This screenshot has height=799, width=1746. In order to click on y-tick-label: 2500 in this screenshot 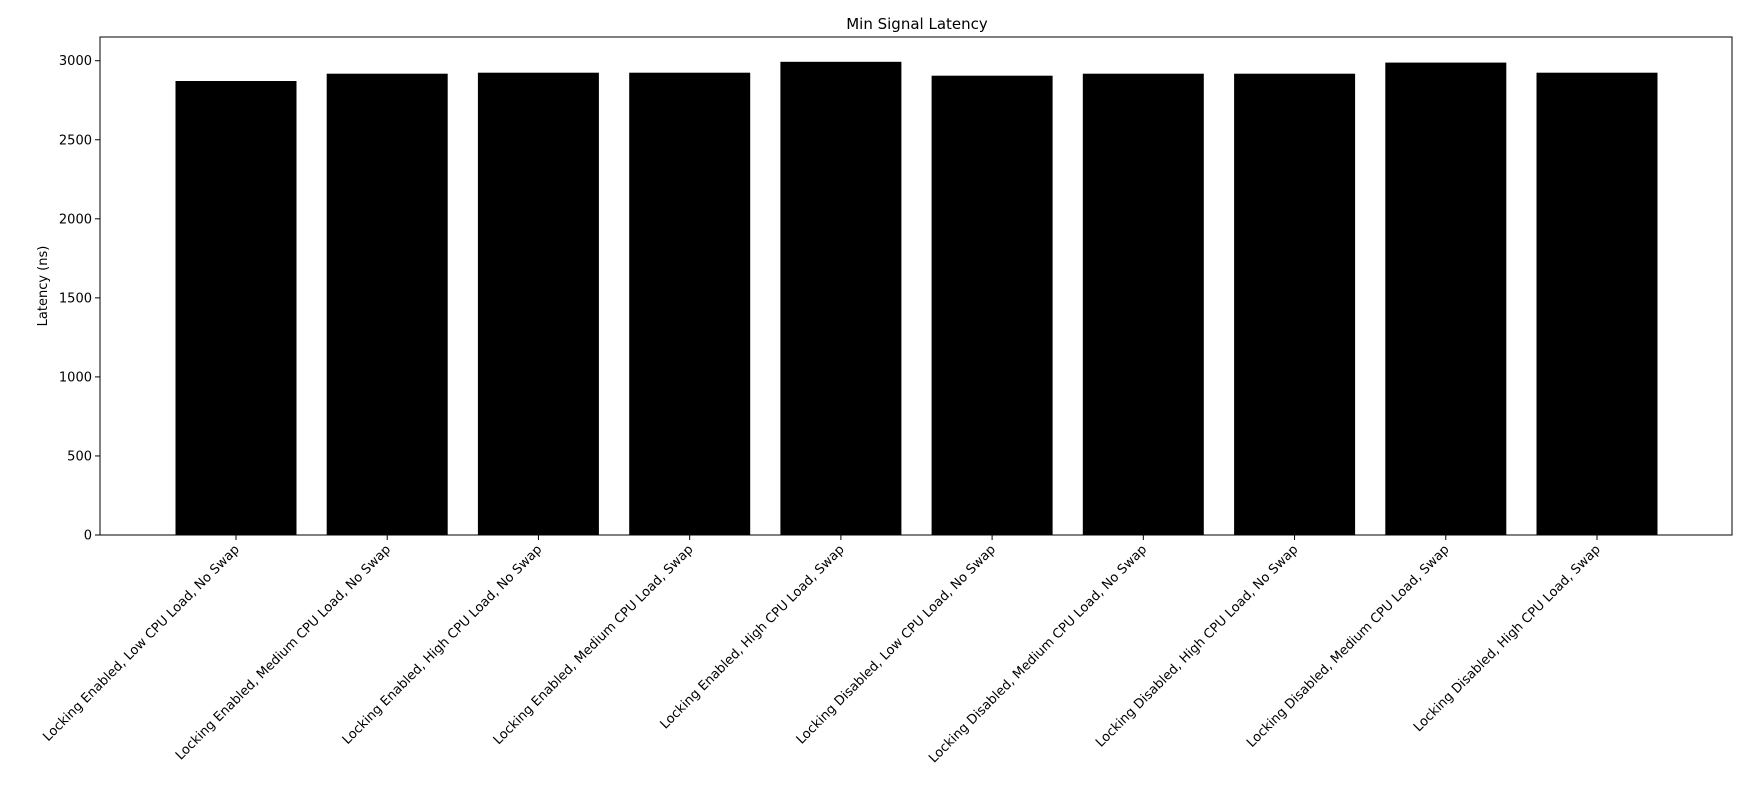, I will do `click(75, 140)`.